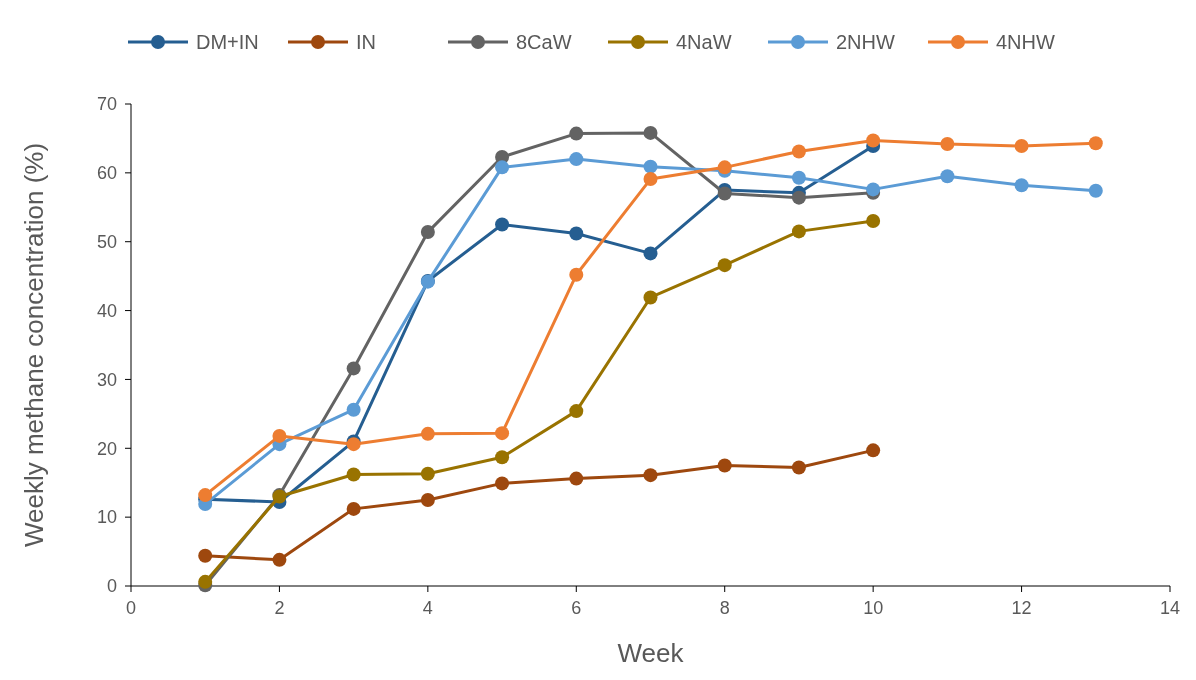  Describe the element at coordinates (131, 608) in the screenshot. I see `x-tick-label: 0` at that location.